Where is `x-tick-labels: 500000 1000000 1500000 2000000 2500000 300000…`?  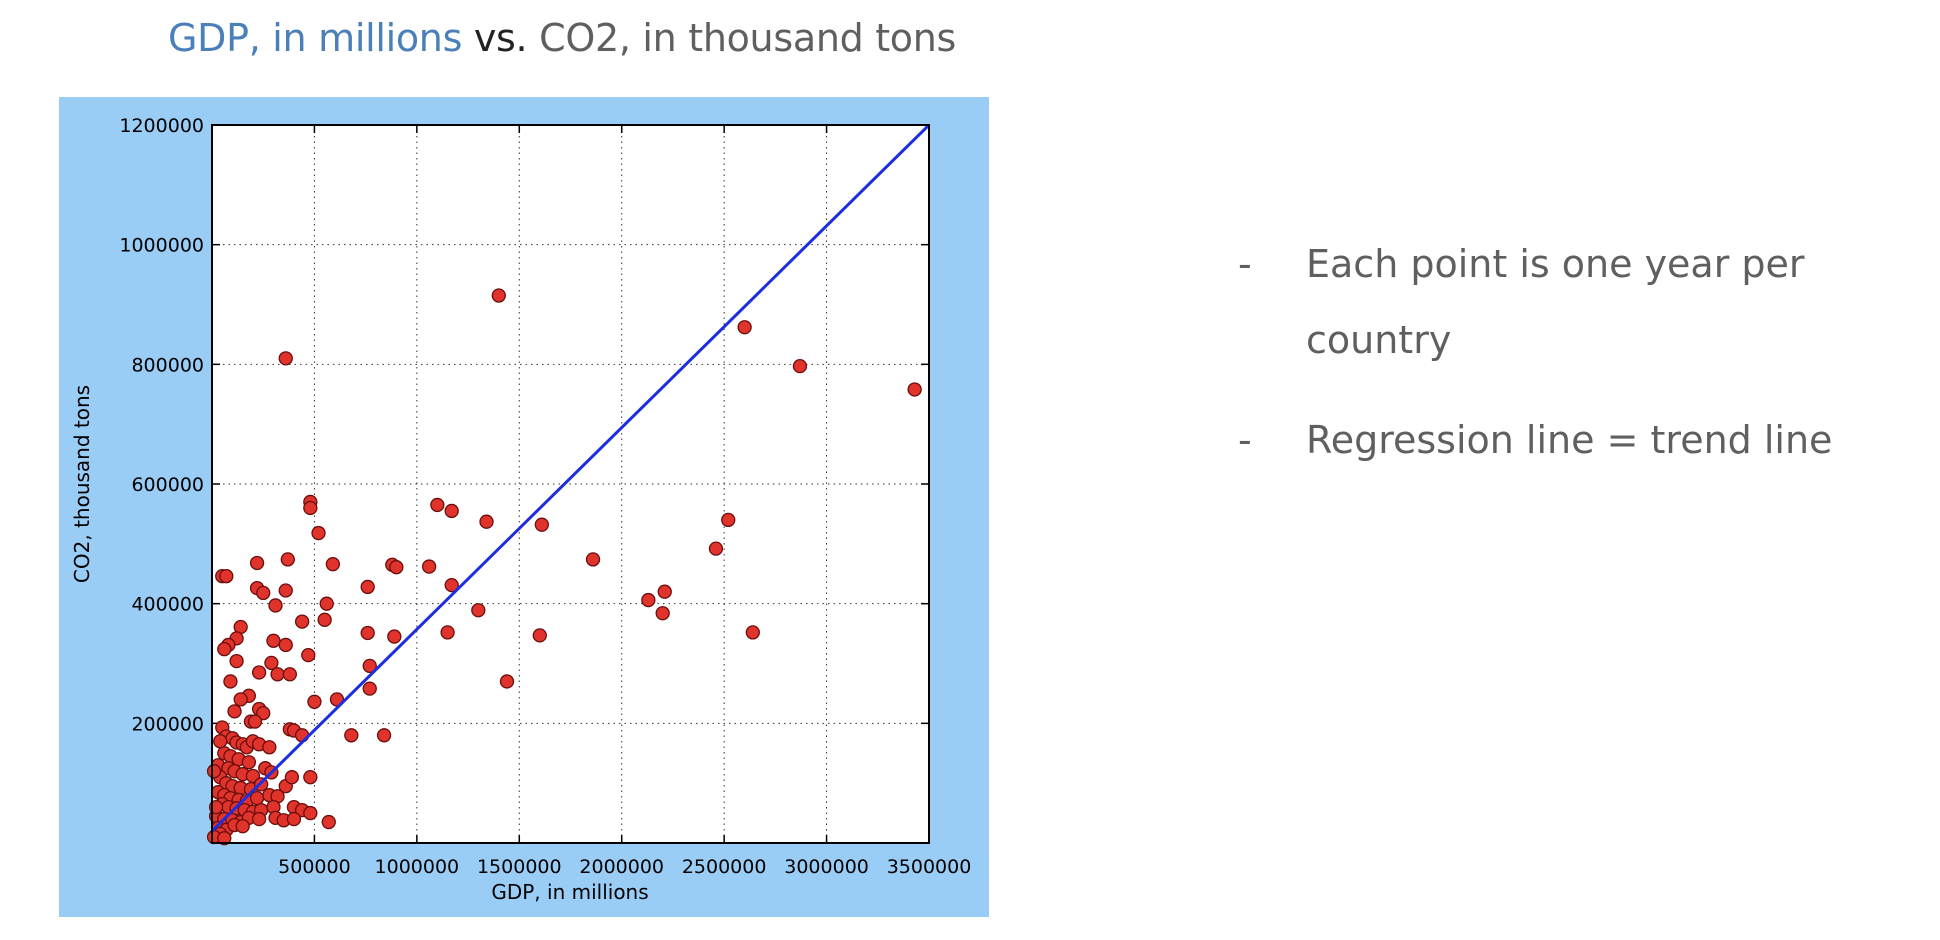 x-tick-labels: 500000 1000000 1500000 2000000 2500000 300000… is located at coordinates (624, 867).